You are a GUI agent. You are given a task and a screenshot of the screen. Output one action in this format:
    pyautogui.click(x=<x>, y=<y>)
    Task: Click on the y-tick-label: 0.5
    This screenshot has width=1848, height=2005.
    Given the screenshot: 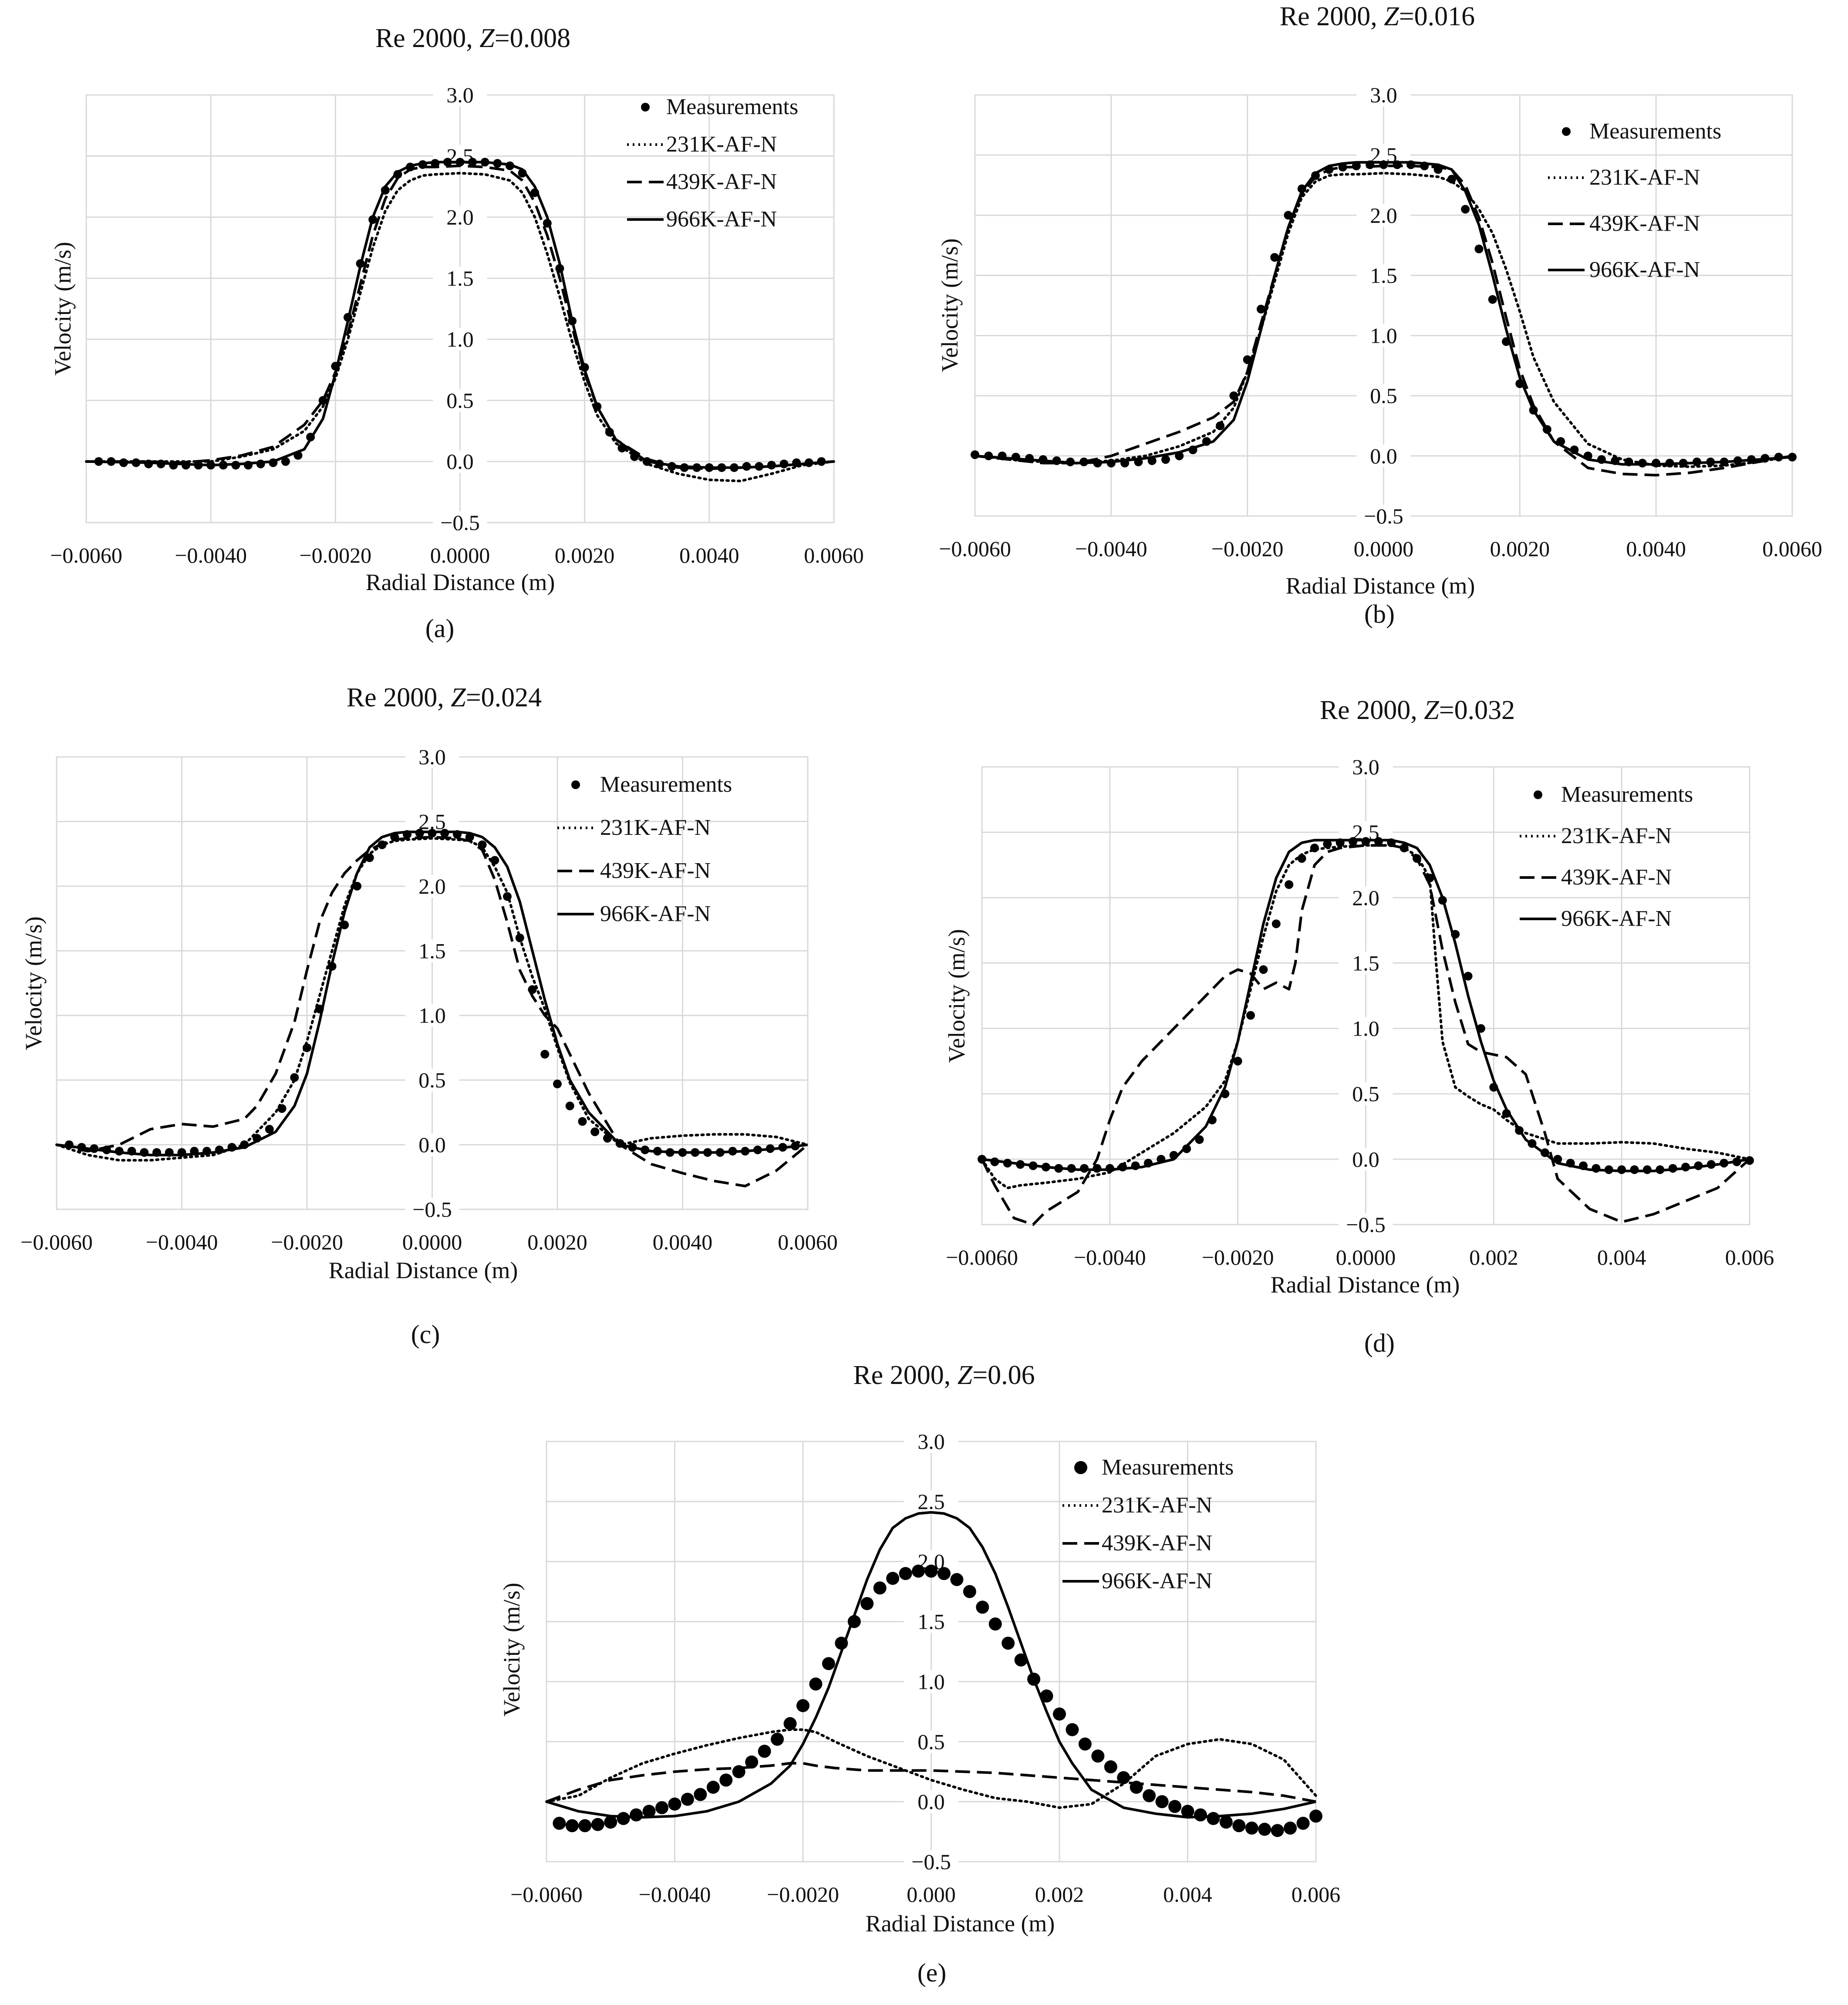 What is the action you would take?
    pyautogui.click(x=460, y=400)
    